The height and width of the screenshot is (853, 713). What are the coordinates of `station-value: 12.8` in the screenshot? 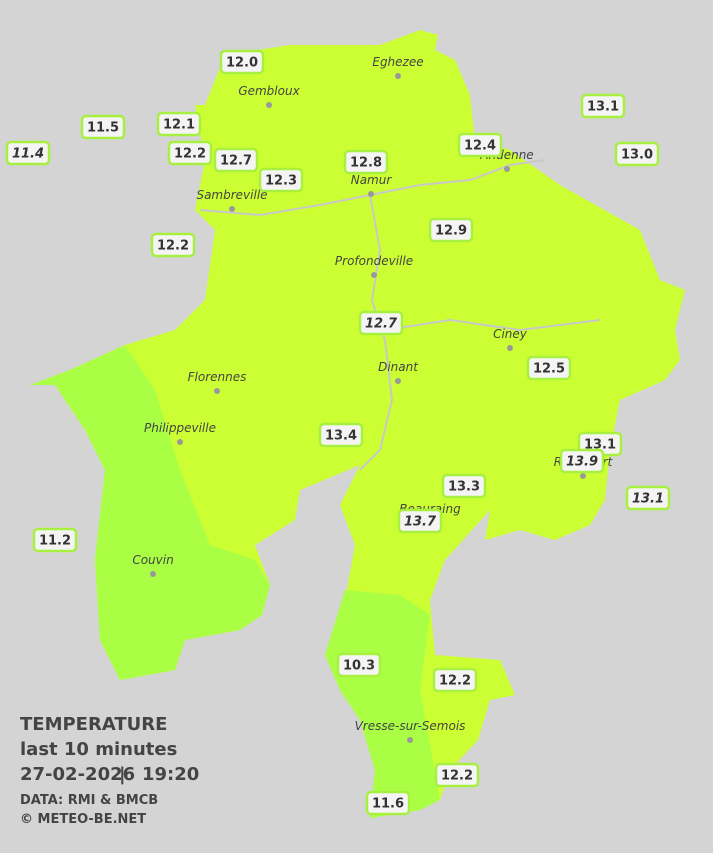 It's located at (366, 163).